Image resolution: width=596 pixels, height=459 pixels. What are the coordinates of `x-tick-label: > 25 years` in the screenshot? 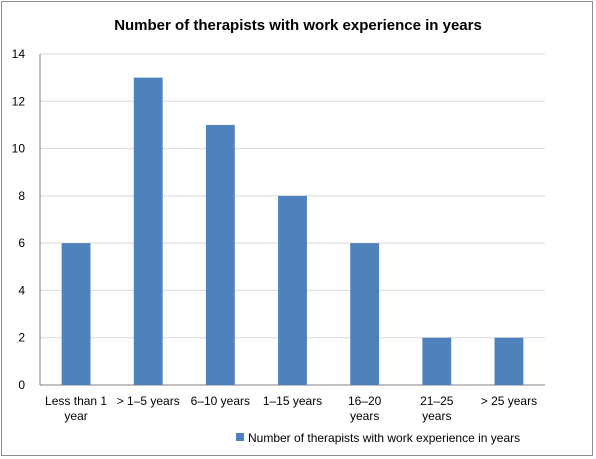 It's located at (509, 401).